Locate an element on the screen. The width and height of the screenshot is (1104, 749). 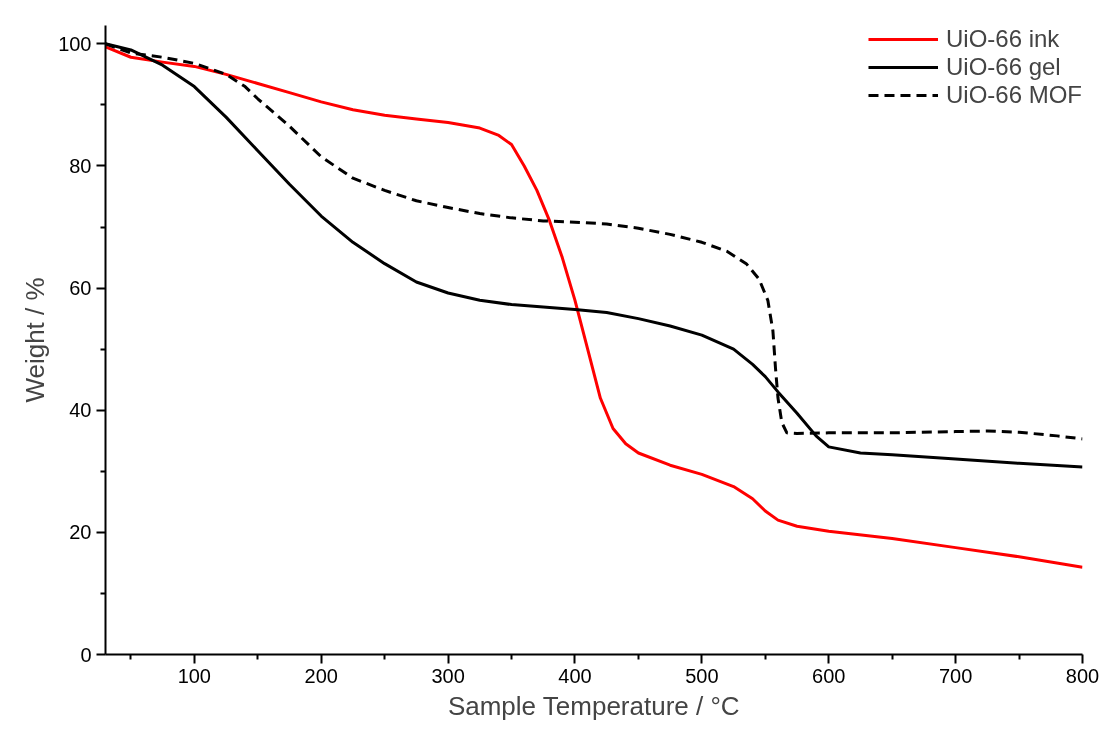
y-tick-label: 60 is located at coordinates (80, 288).